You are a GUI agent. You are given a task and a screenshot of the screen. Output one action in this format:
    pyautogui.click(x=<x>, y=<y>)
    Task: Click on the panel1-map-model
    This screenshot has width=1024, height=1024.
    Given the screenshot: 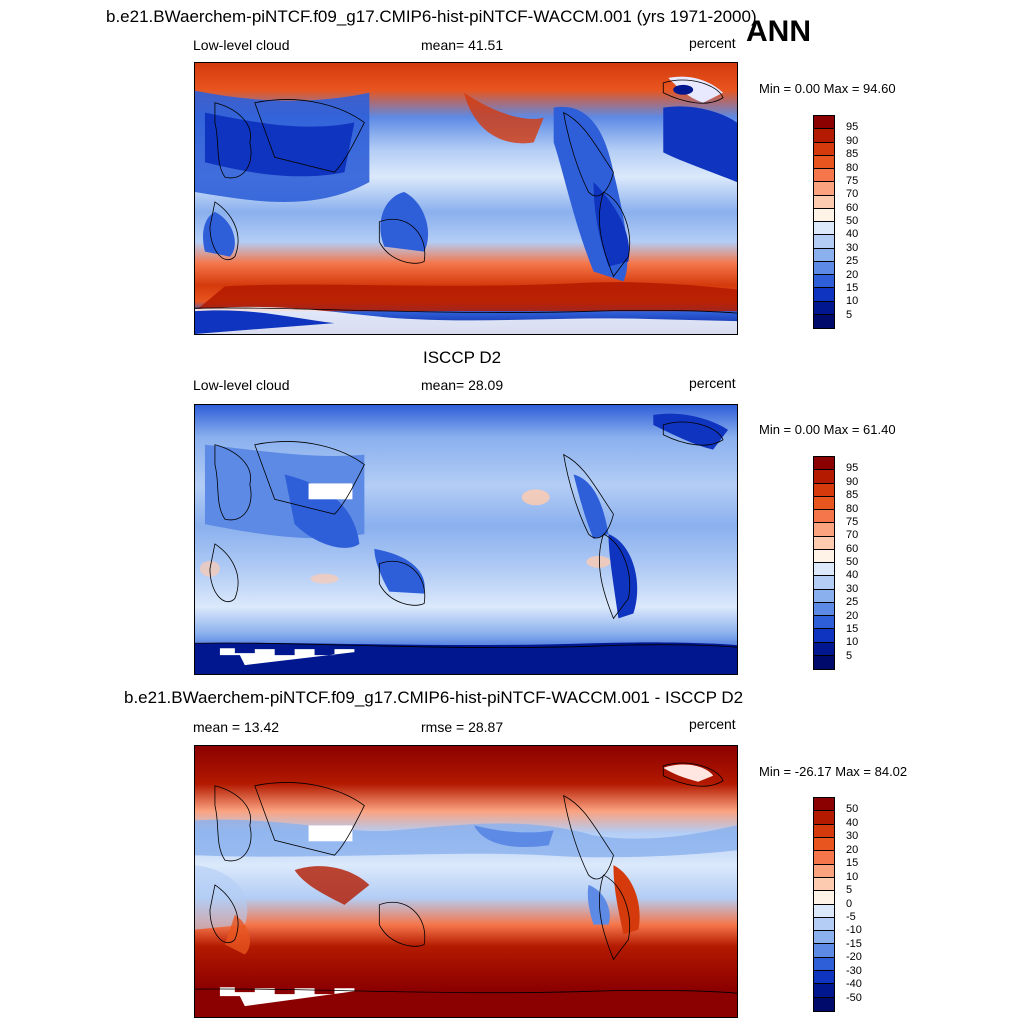 What is the action you would take?
    pyautogui.click(x=466, y=198)
    